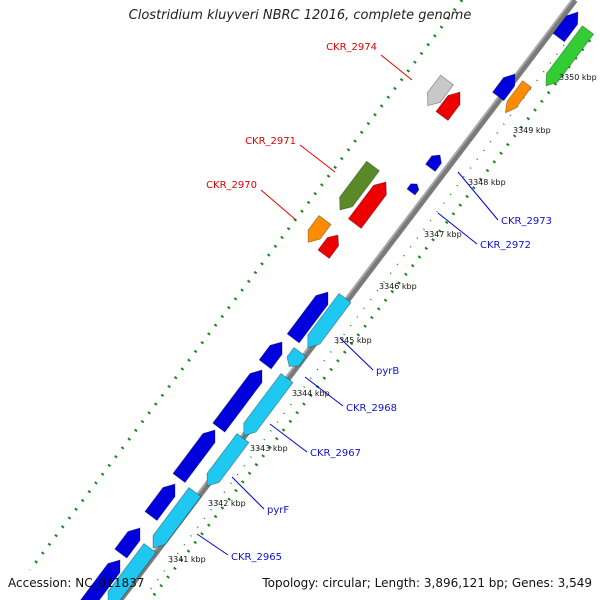  What do you see at coordinates (387, 371) in the screenshot?
I see `gene-label: pyrB` at bounding box center [387, 371].